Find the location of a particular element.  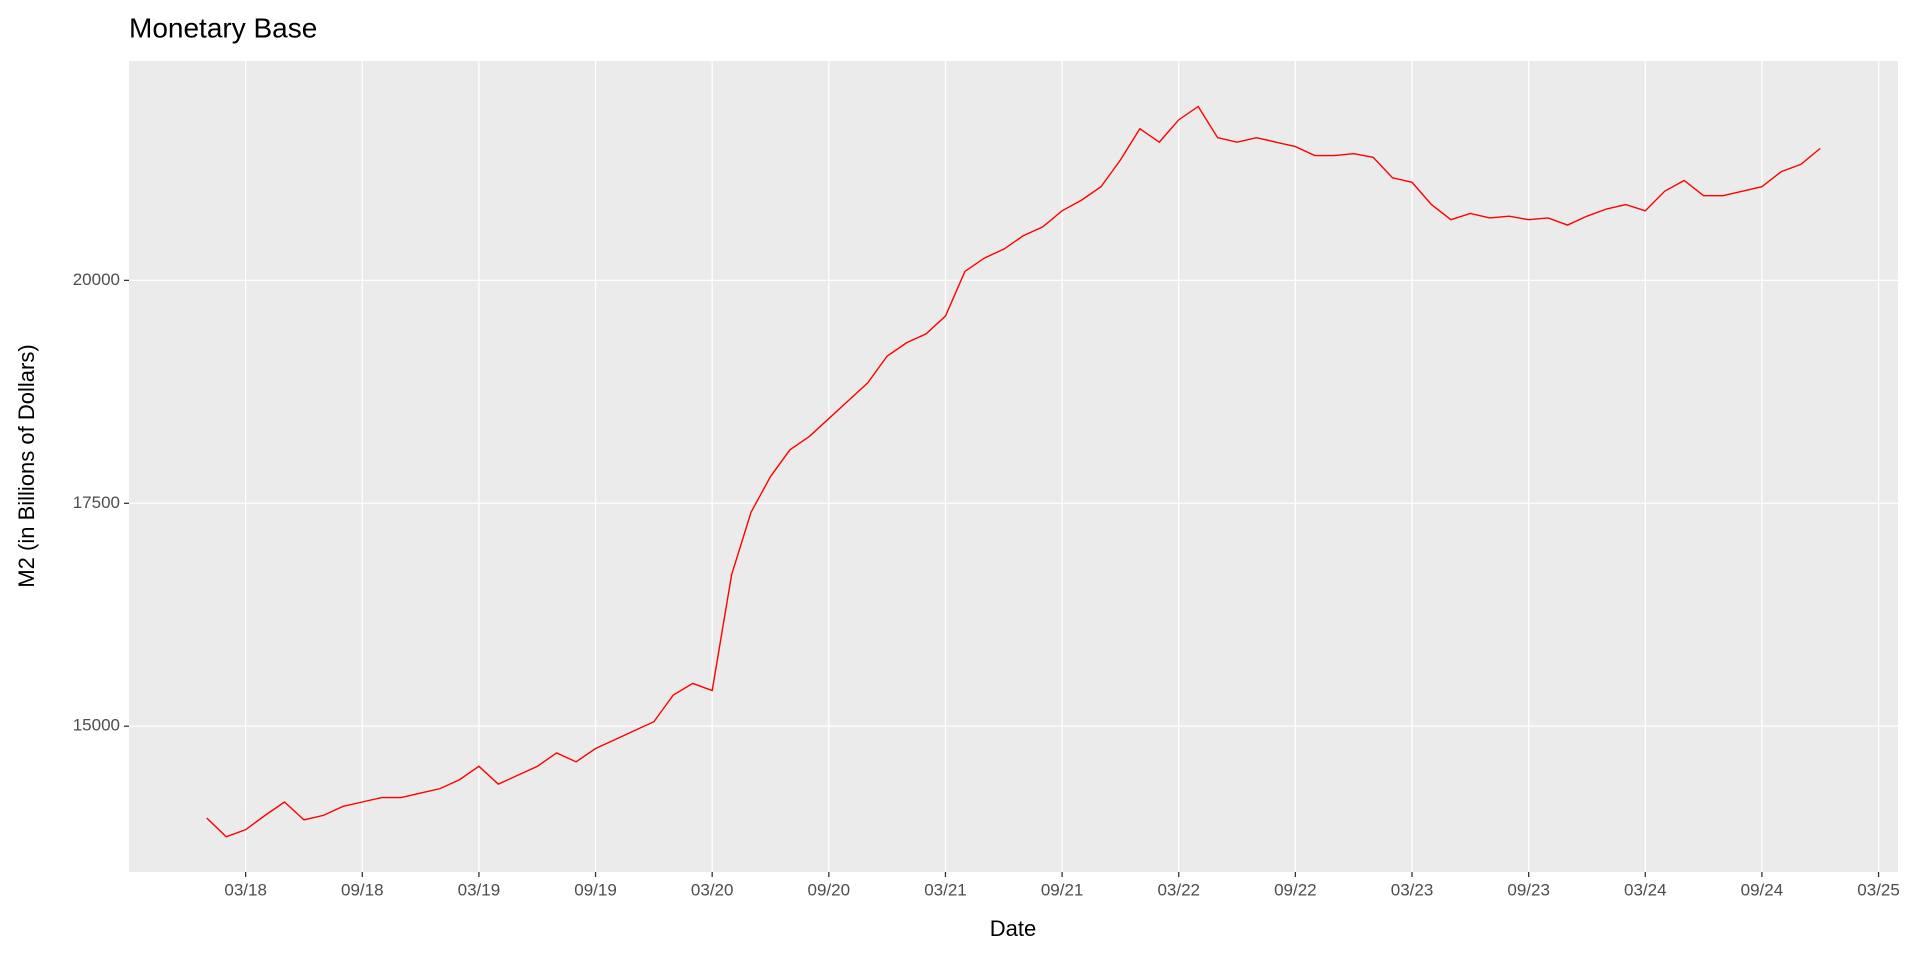

x-tick-label: 09/23 is located at coordinates (1528, 889).